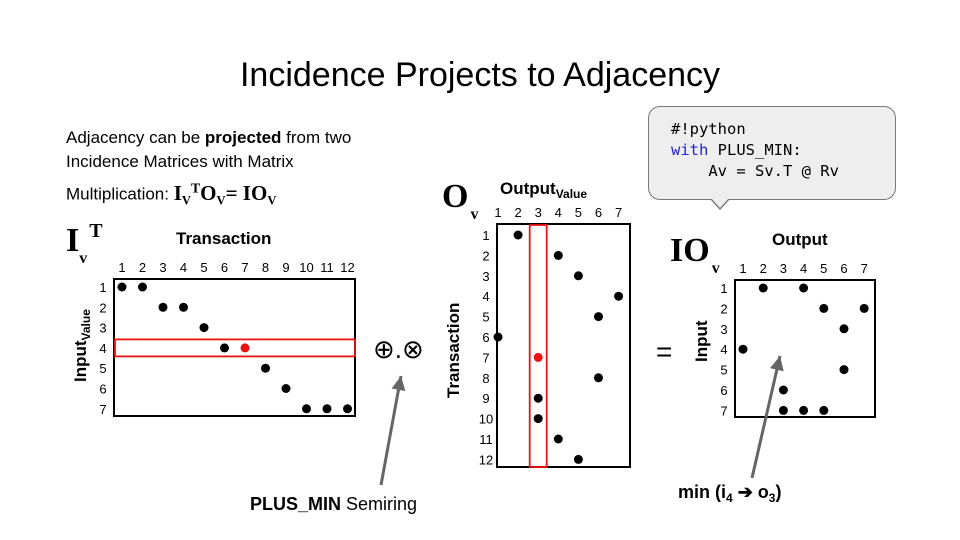 Image resolution: width=960 pixels, height=540 pixels. Describe the element at coordinates (538, 346) in the screenshot. I see `matrix-mid-highlight-col` at that location.